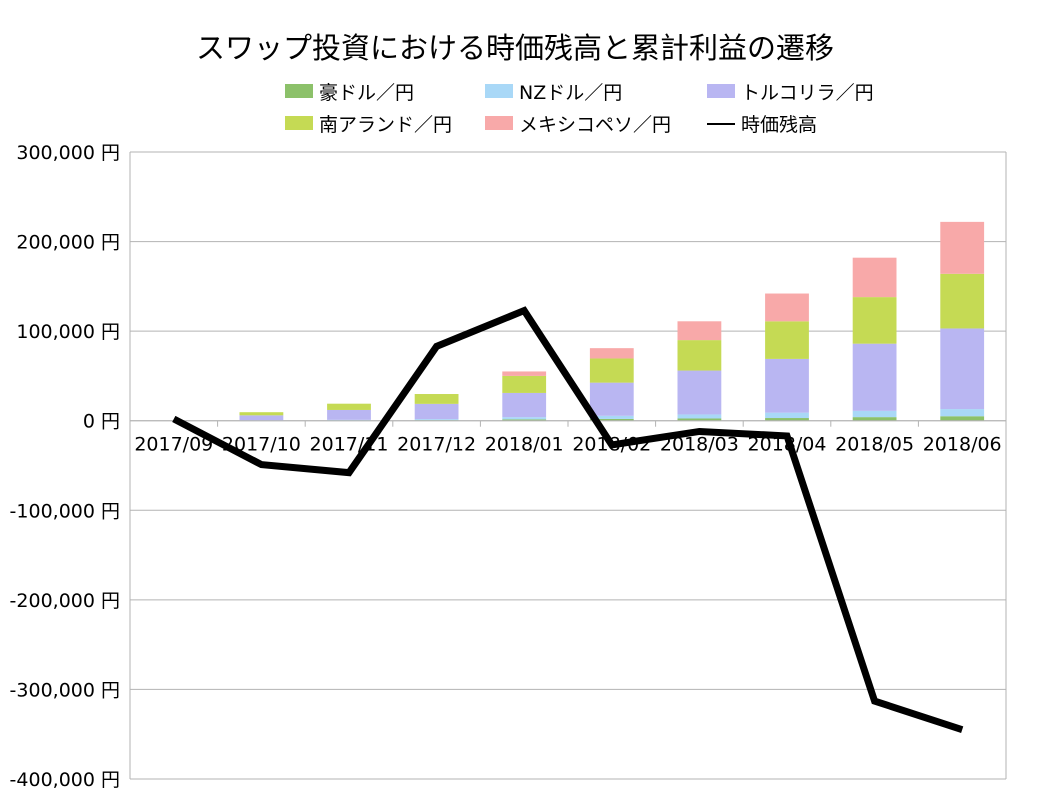 The image size is (1058, 794). I want to click on y-tick-label: 300,000 円, so click(68, 153).